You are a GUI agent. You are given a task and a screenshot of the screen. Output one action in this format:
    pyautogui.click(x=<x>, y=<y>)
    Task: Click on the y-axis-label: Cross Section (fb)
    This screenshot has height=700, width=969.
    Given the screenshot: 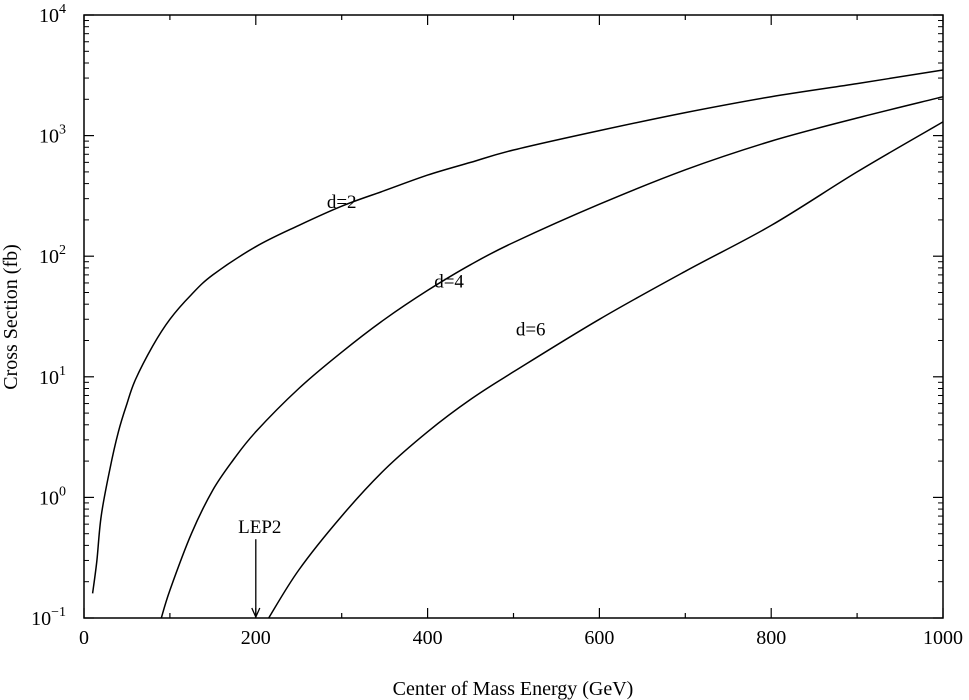 What is the action you would take?
    pyautogui.click(x=11, y=317)
    